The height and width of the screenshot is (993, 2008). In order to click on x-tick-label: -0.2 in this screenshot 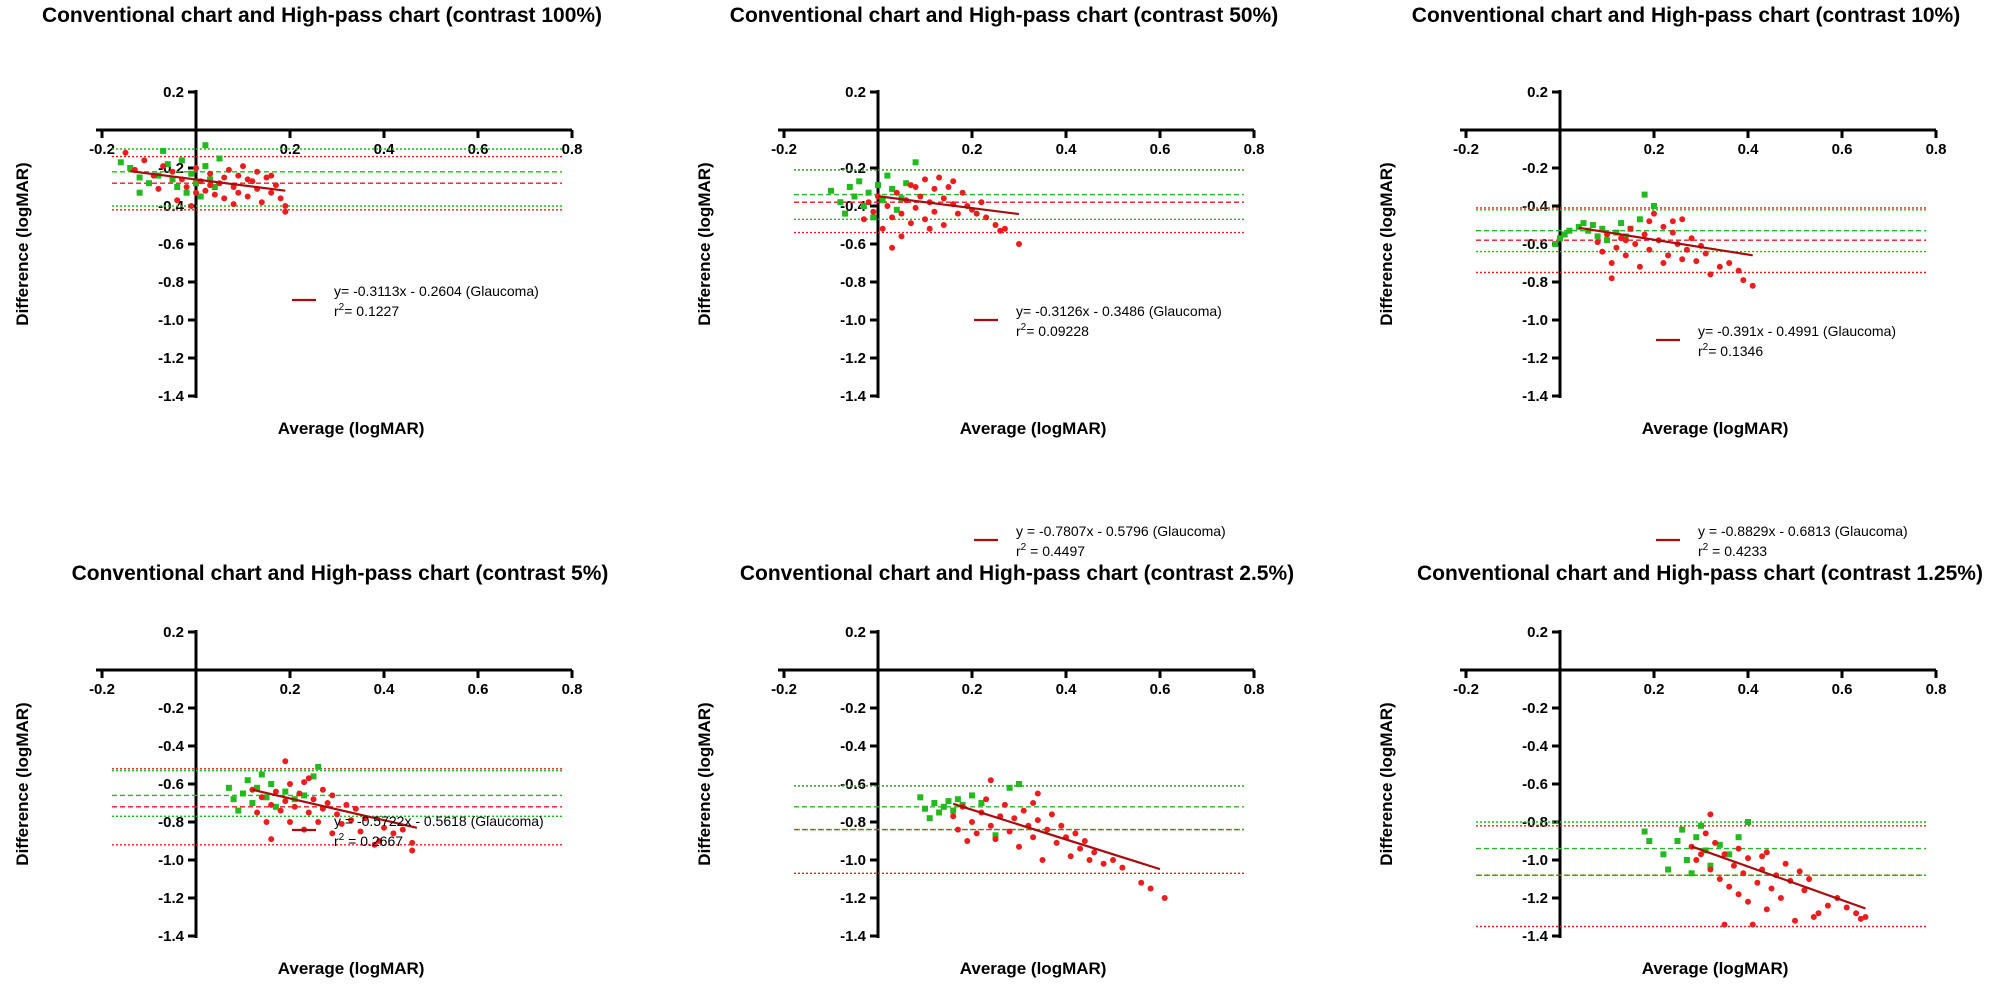, I will do `click(1466, 689)`.